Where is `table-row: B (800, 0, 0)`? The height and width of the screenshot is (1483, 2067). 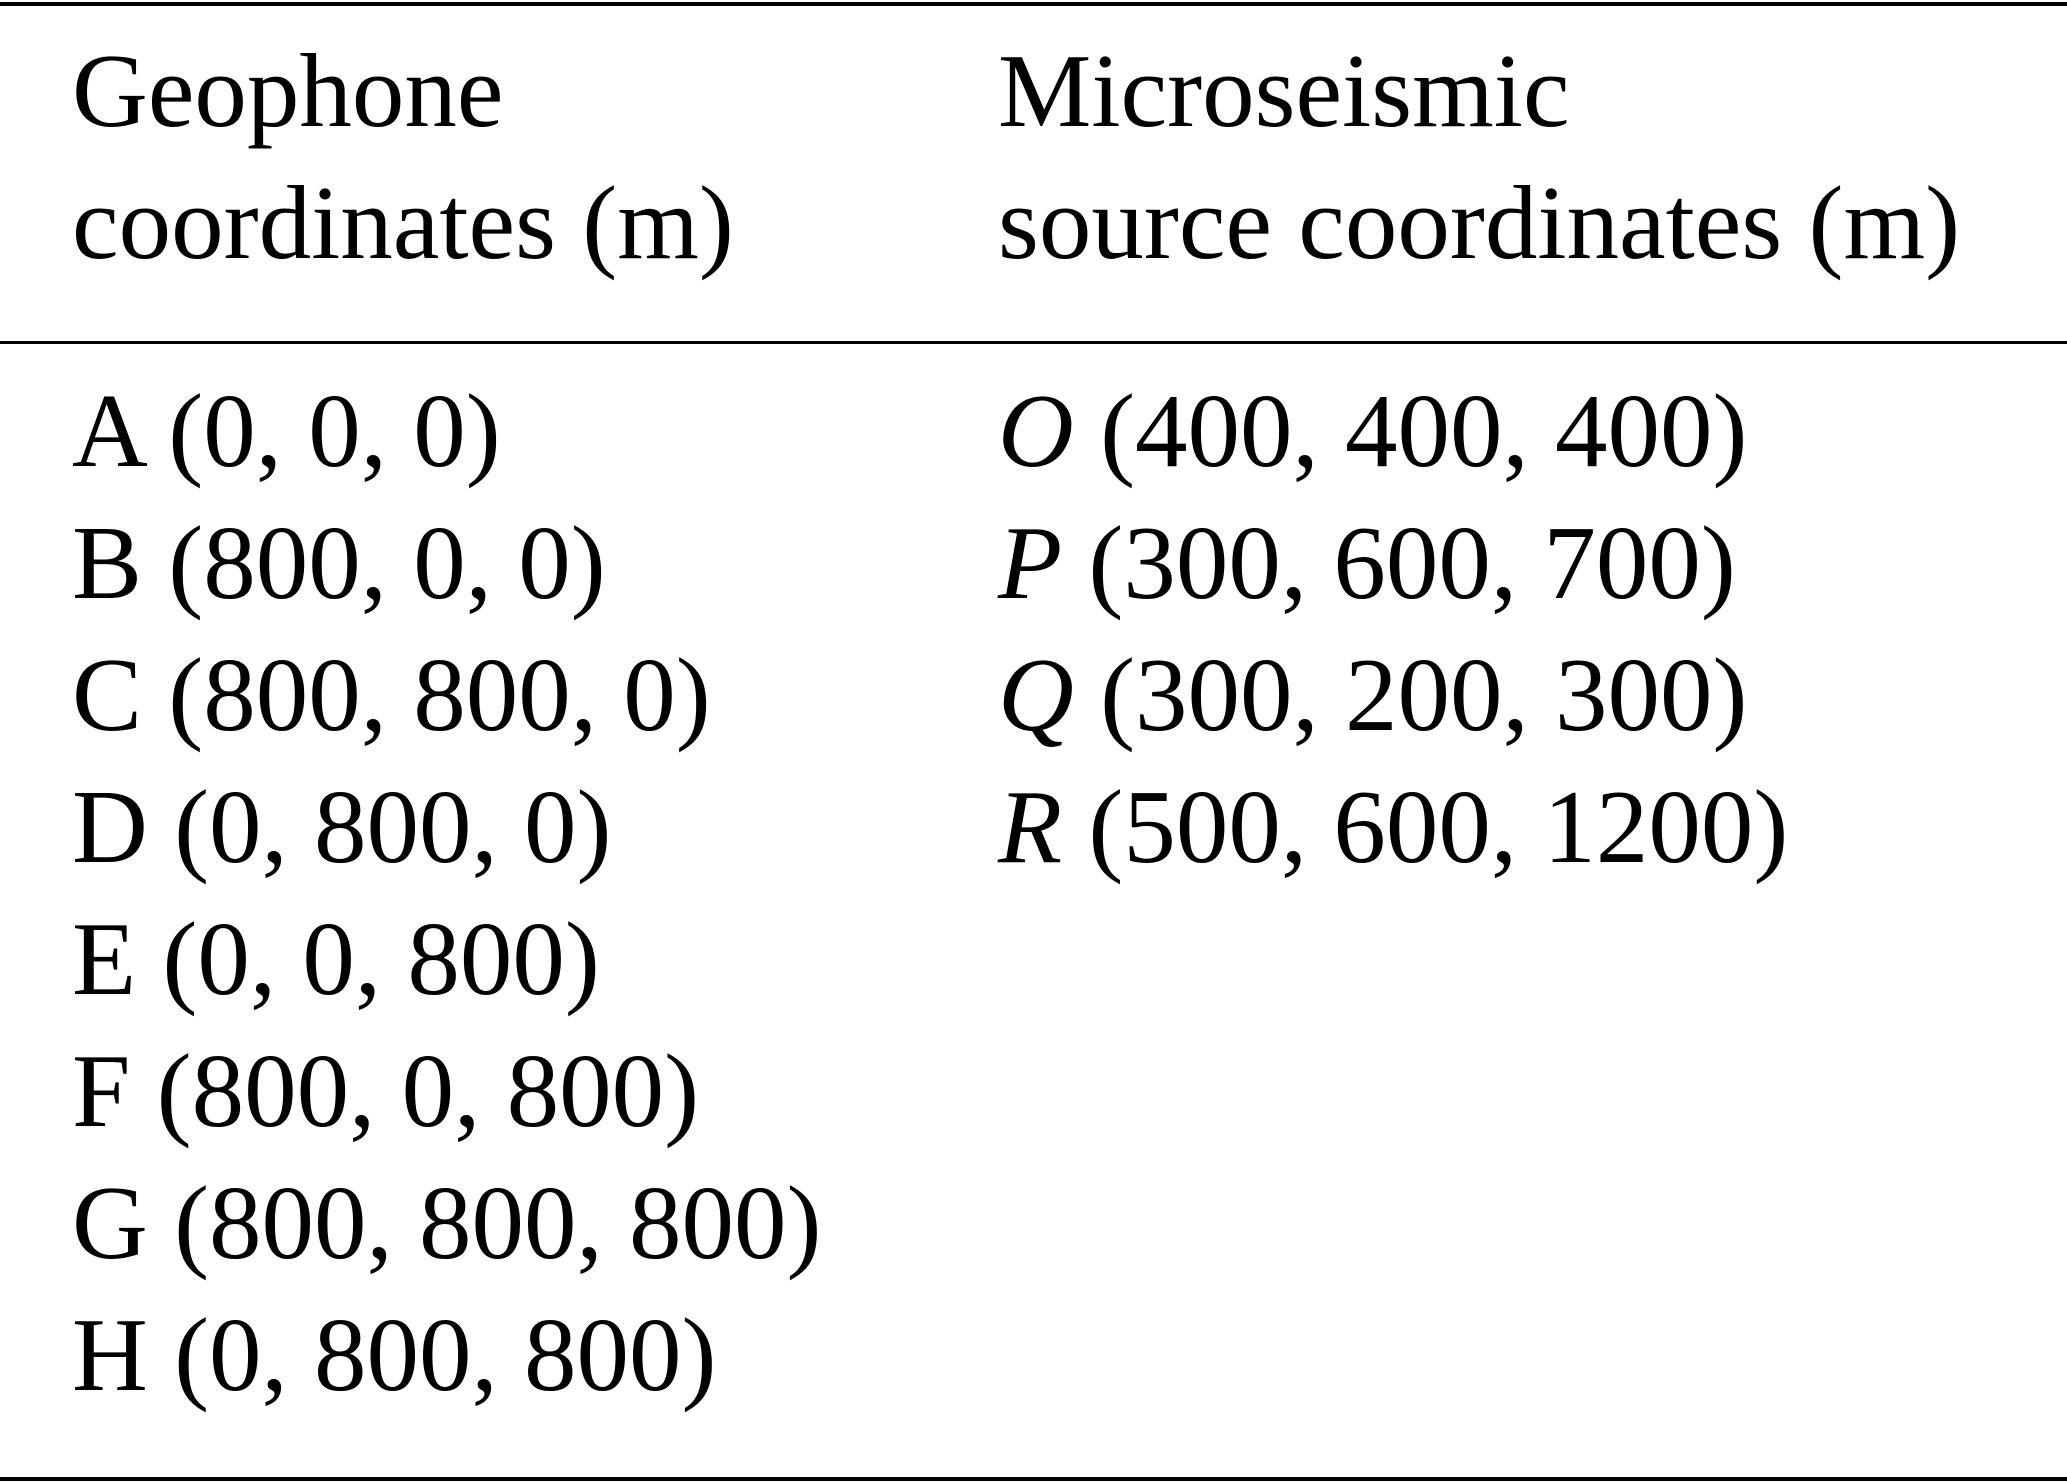 table-row: B (800, 0, 0) is located at coordinates (339, 562).